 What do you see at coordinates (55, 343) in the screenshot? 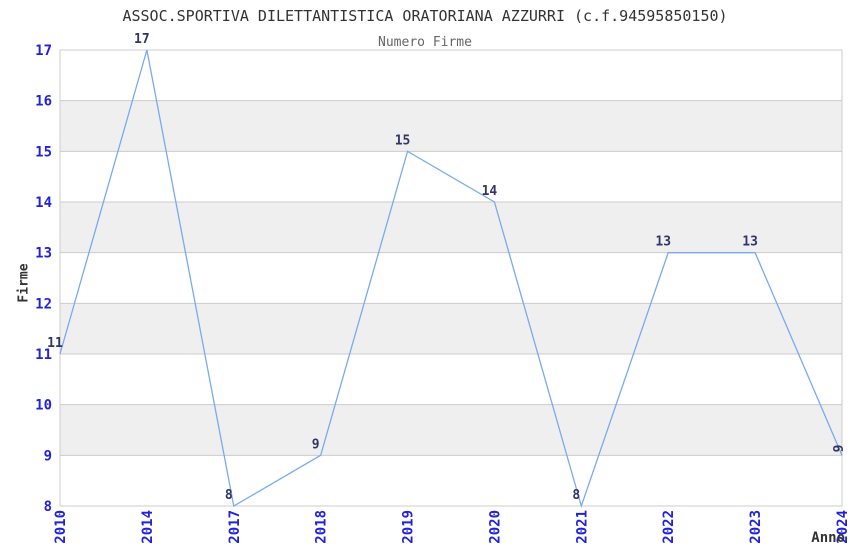
I see `point-label: 11` at bounding box center [55, 343].